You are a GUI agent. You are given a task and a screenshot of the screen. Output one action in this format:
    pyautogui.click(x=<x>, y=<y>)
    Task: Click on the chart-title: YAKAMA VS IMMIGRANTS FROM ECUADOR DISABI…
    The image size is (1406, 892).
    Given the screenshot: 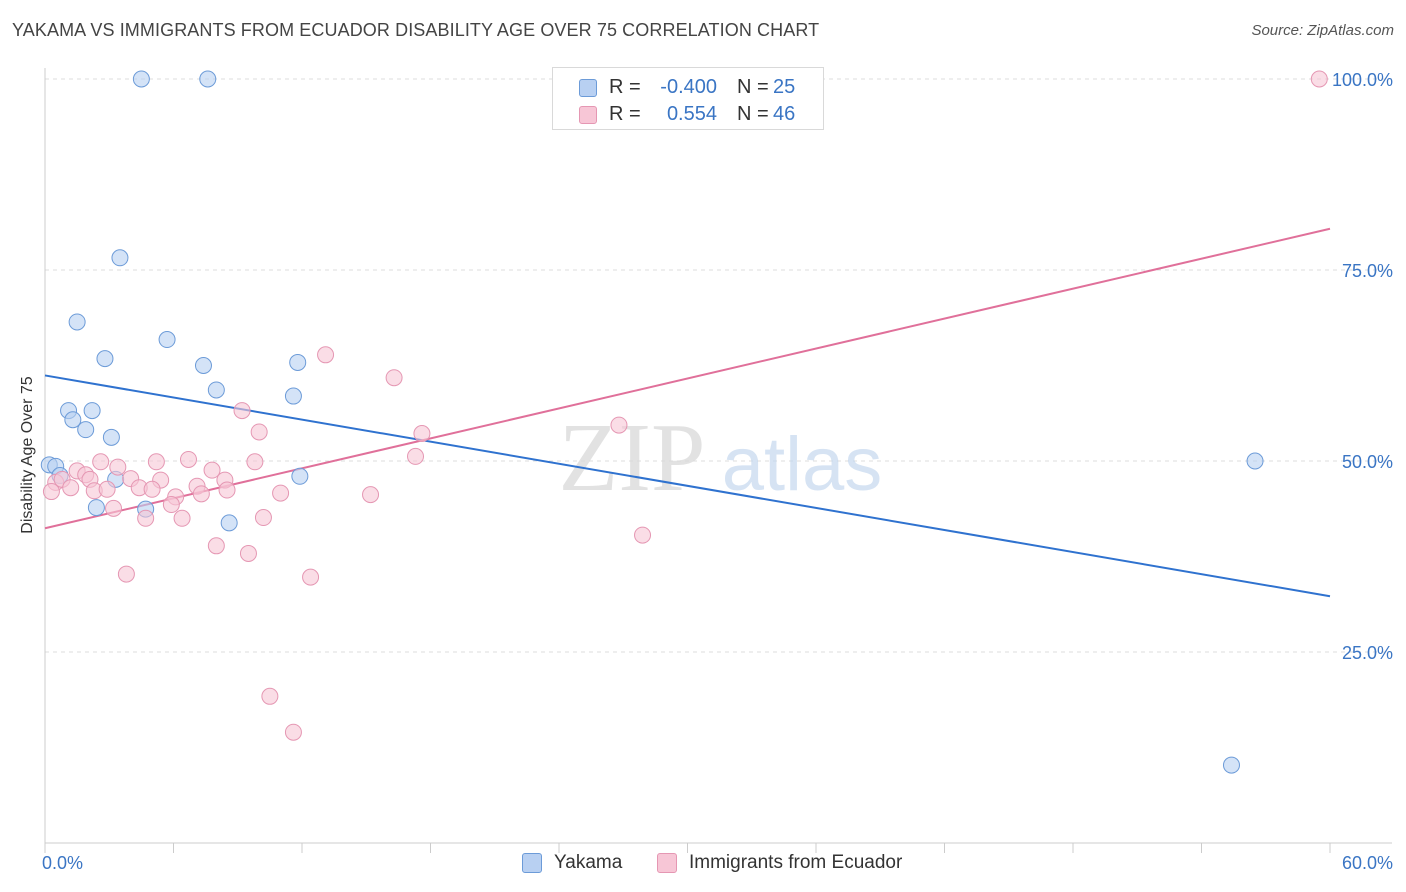 What is the action you would take?
    pyautogui.click(x=416, y=30)
    